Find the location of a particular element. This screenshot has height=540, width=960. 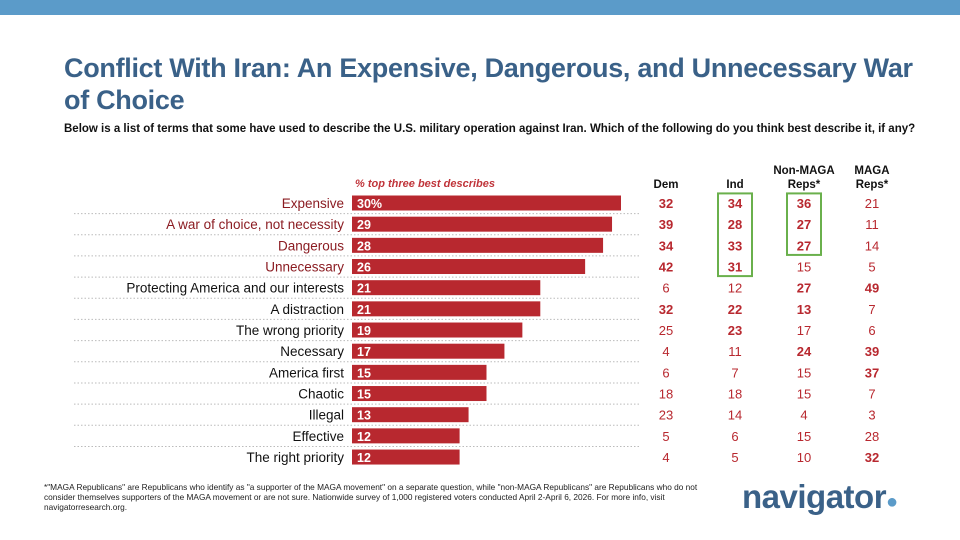

bar-value-label: 28 is located at coordinates (364, 246).